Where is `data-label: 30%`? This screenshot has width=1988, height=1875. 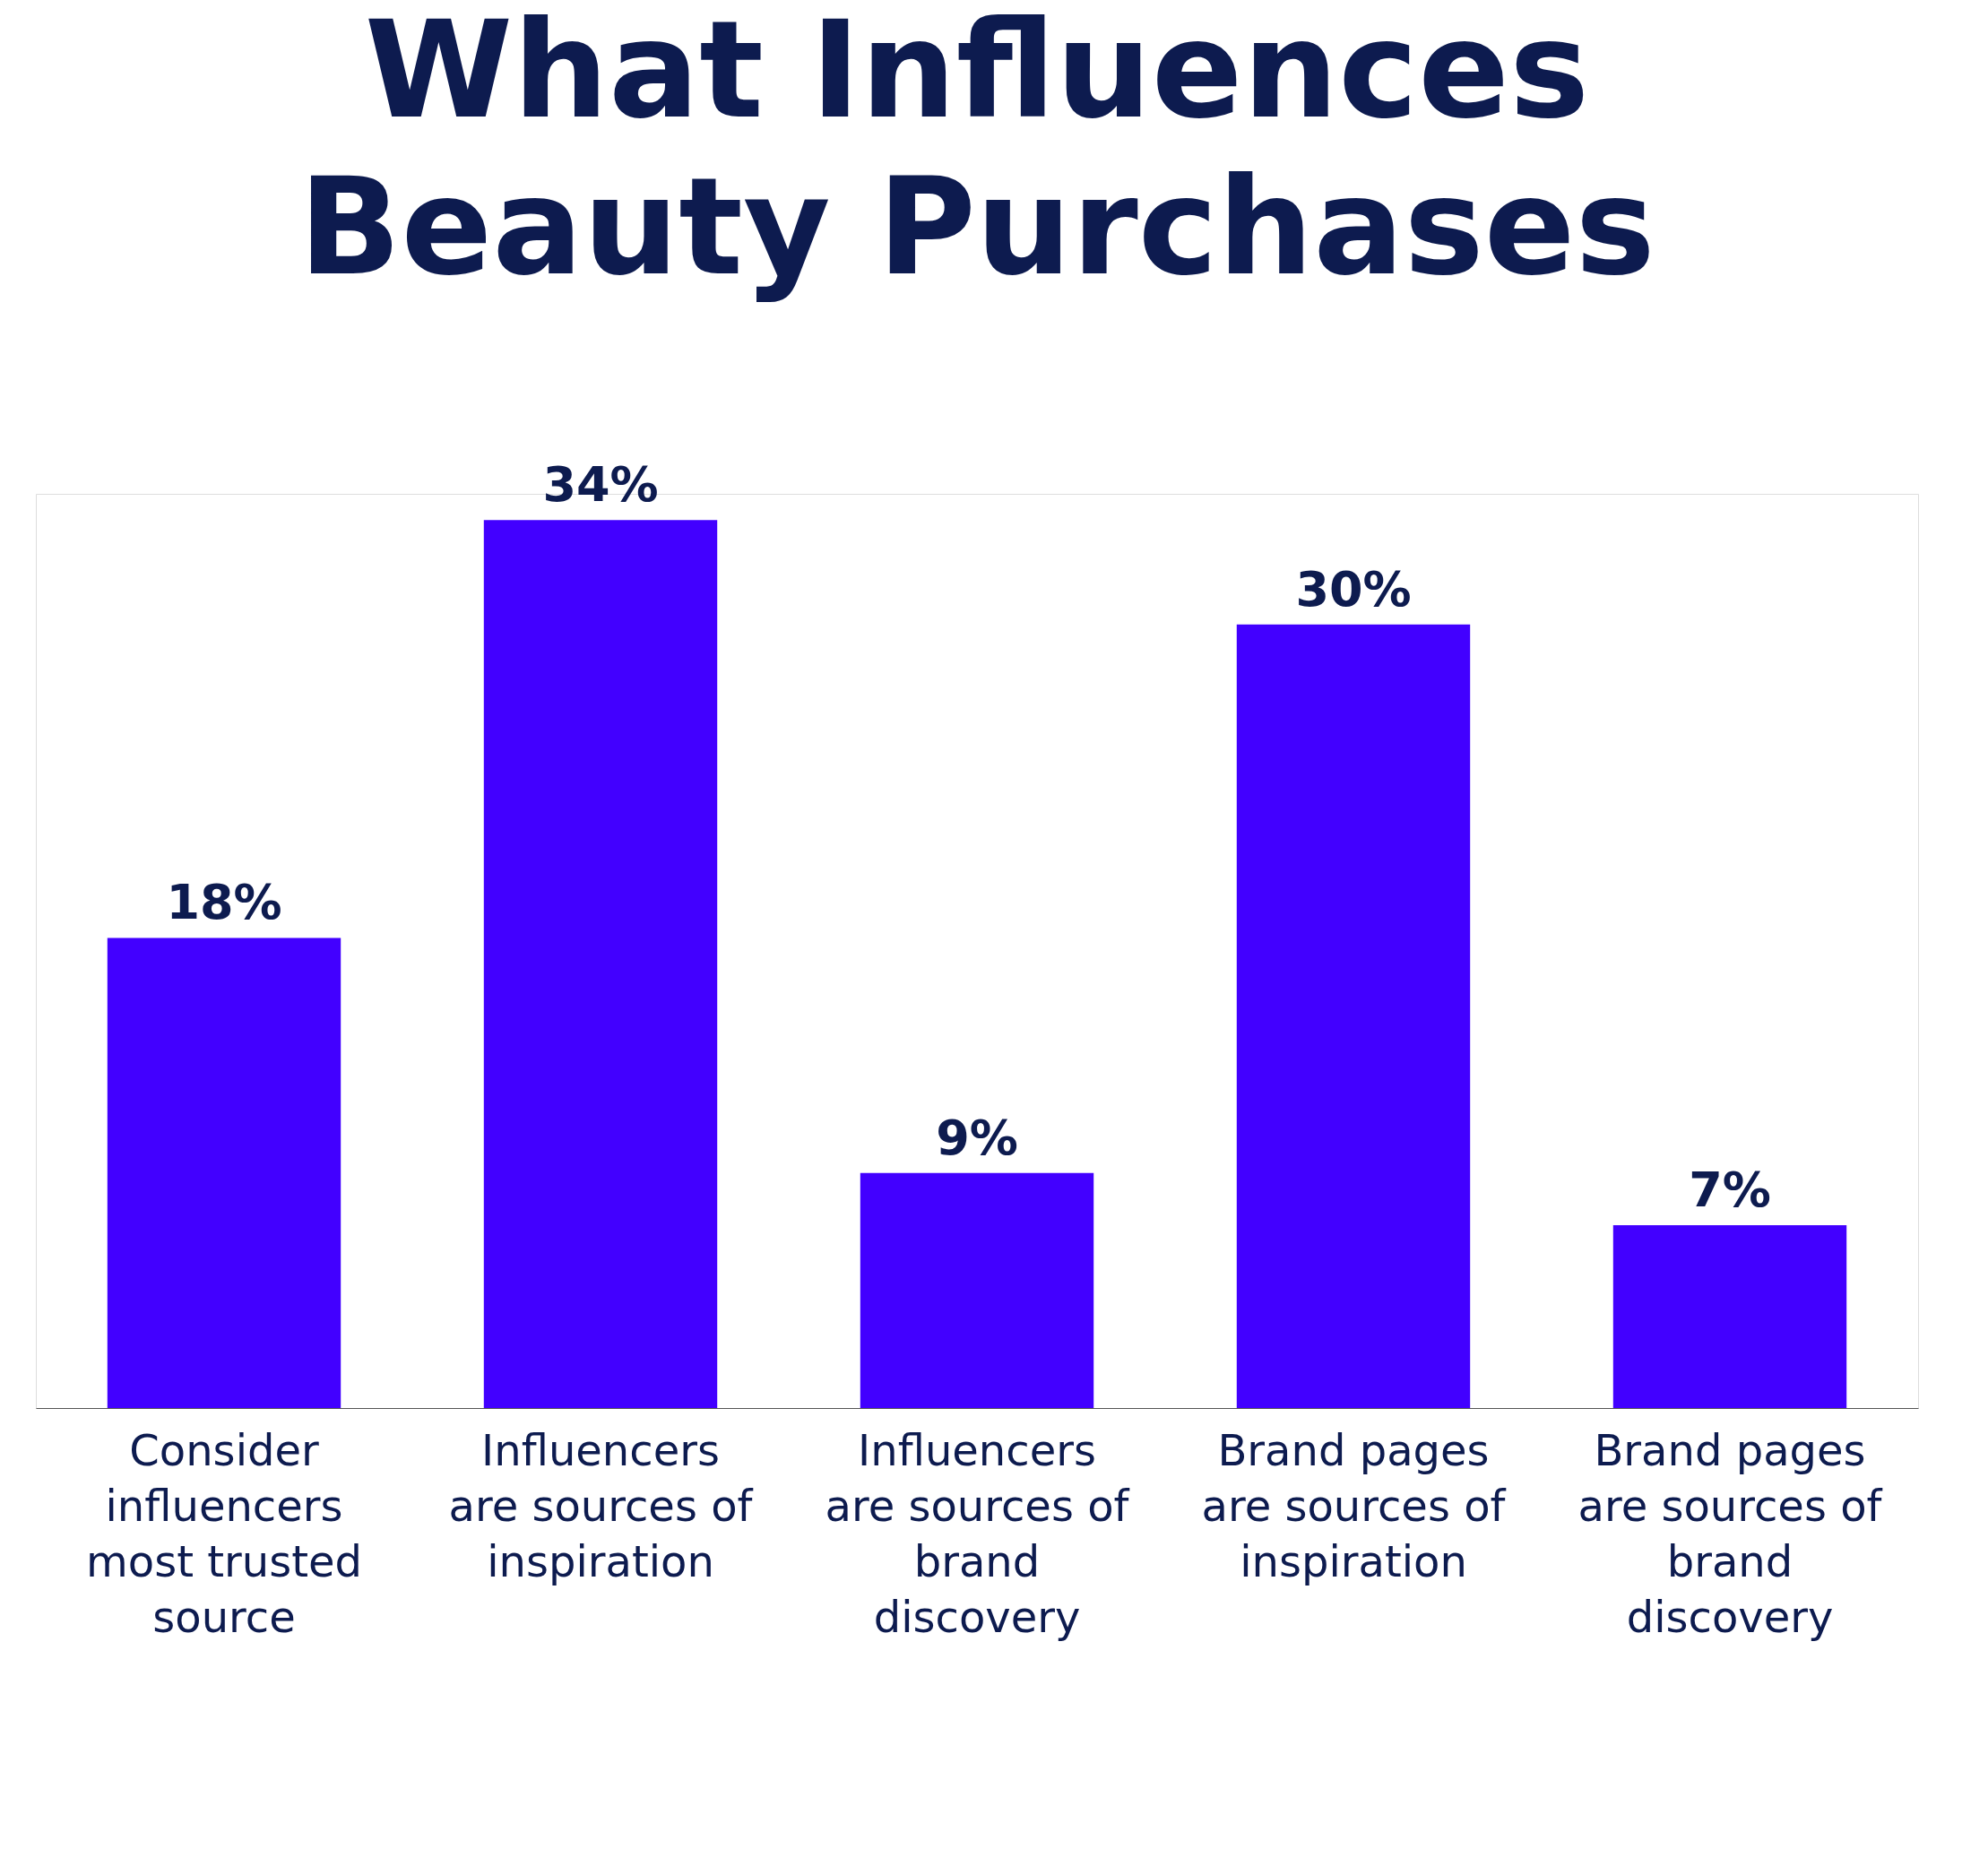 data-label: 30% is located at coordinates (1353, 589).